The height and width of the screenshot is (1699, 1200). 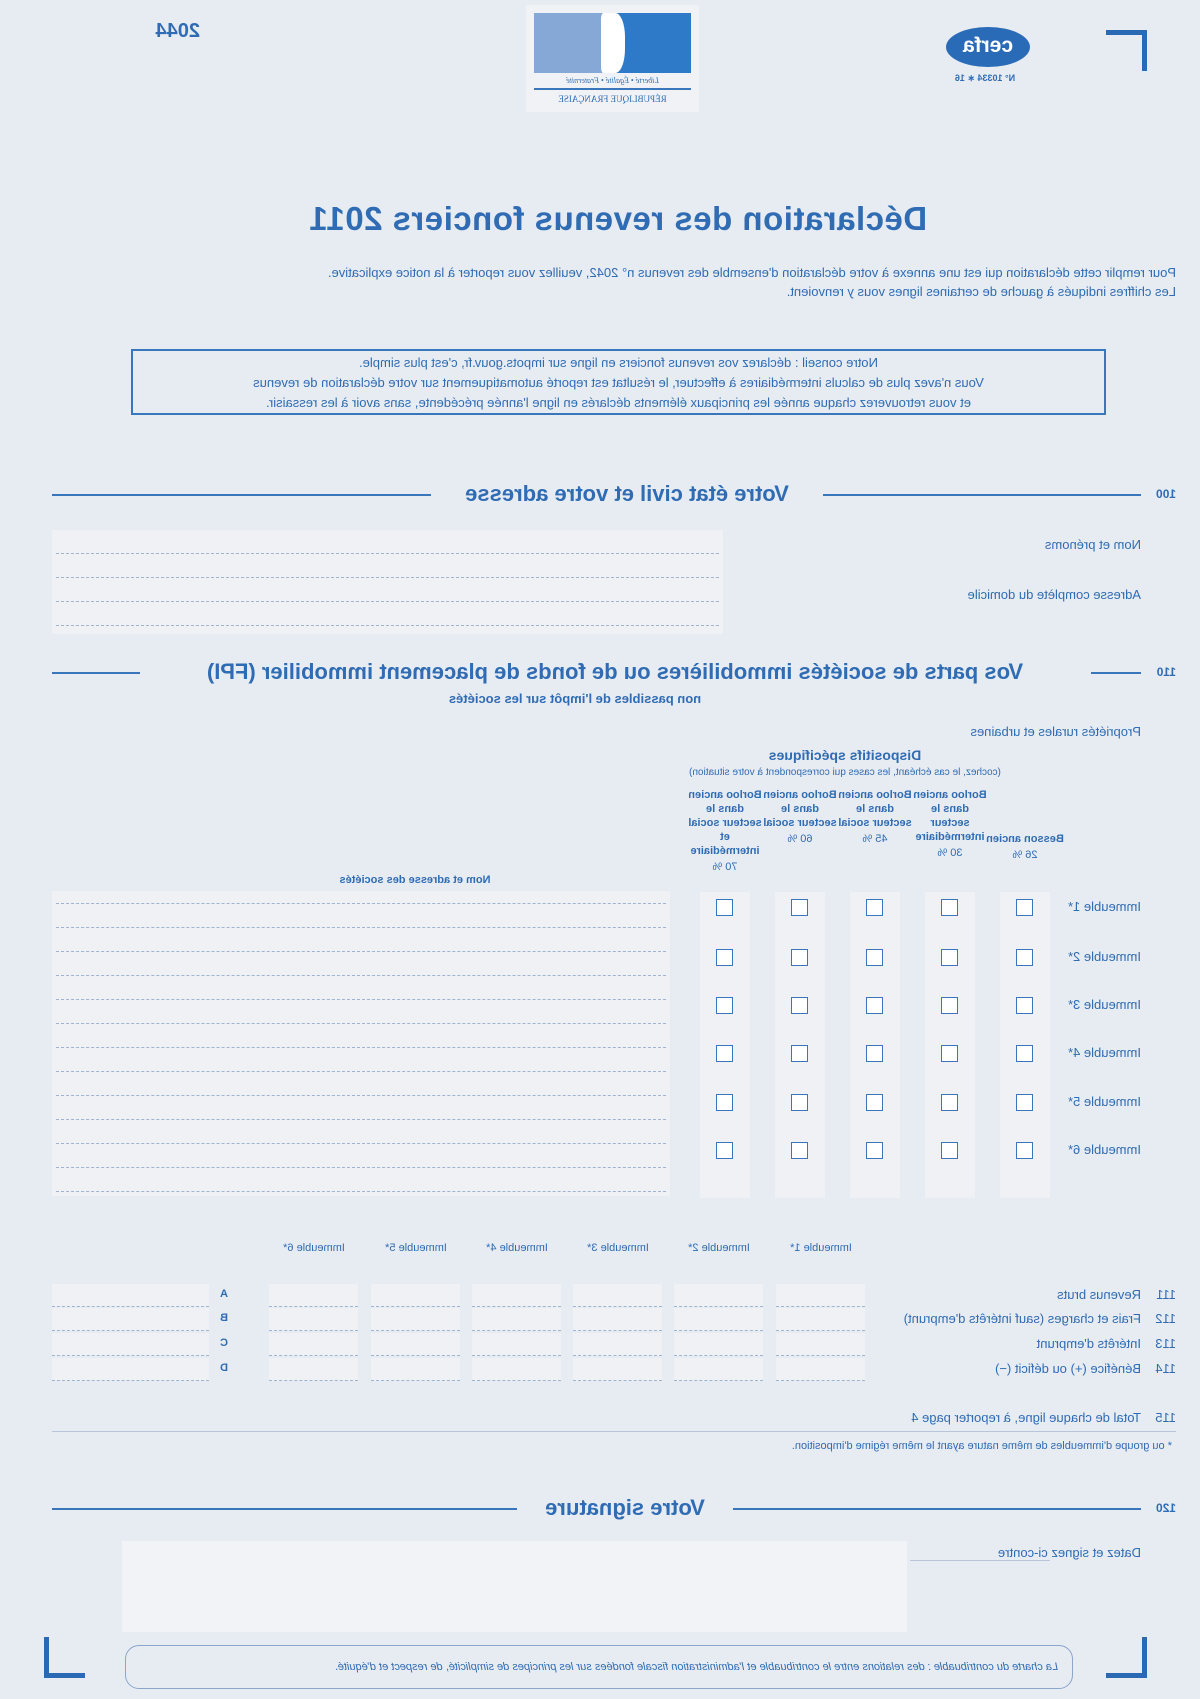 I want to click on total-D-field, so click(x=130, y=1369).